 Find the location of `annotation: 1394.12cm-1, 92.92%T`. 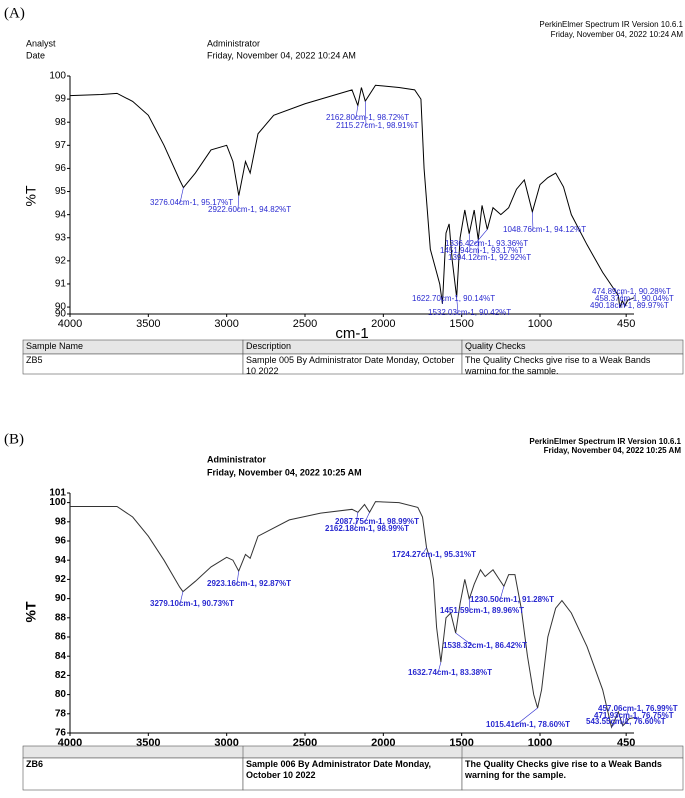

annotation: 1394.12cm-1, 92.92%T is located at coordinates (489, 257).